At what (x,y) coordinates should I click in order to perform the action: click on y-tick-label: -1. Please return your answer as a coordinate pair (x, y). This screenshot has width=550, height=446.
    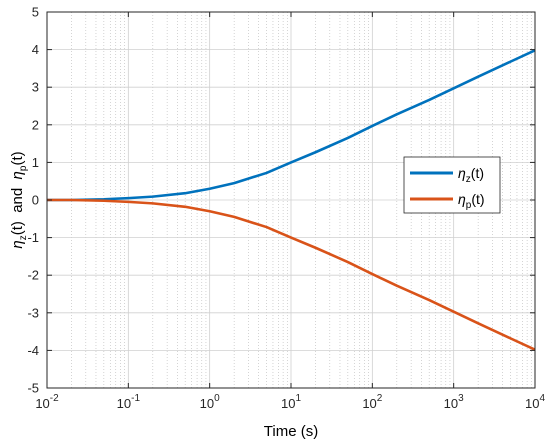
    Looking at the image, I should click on (33, 237).